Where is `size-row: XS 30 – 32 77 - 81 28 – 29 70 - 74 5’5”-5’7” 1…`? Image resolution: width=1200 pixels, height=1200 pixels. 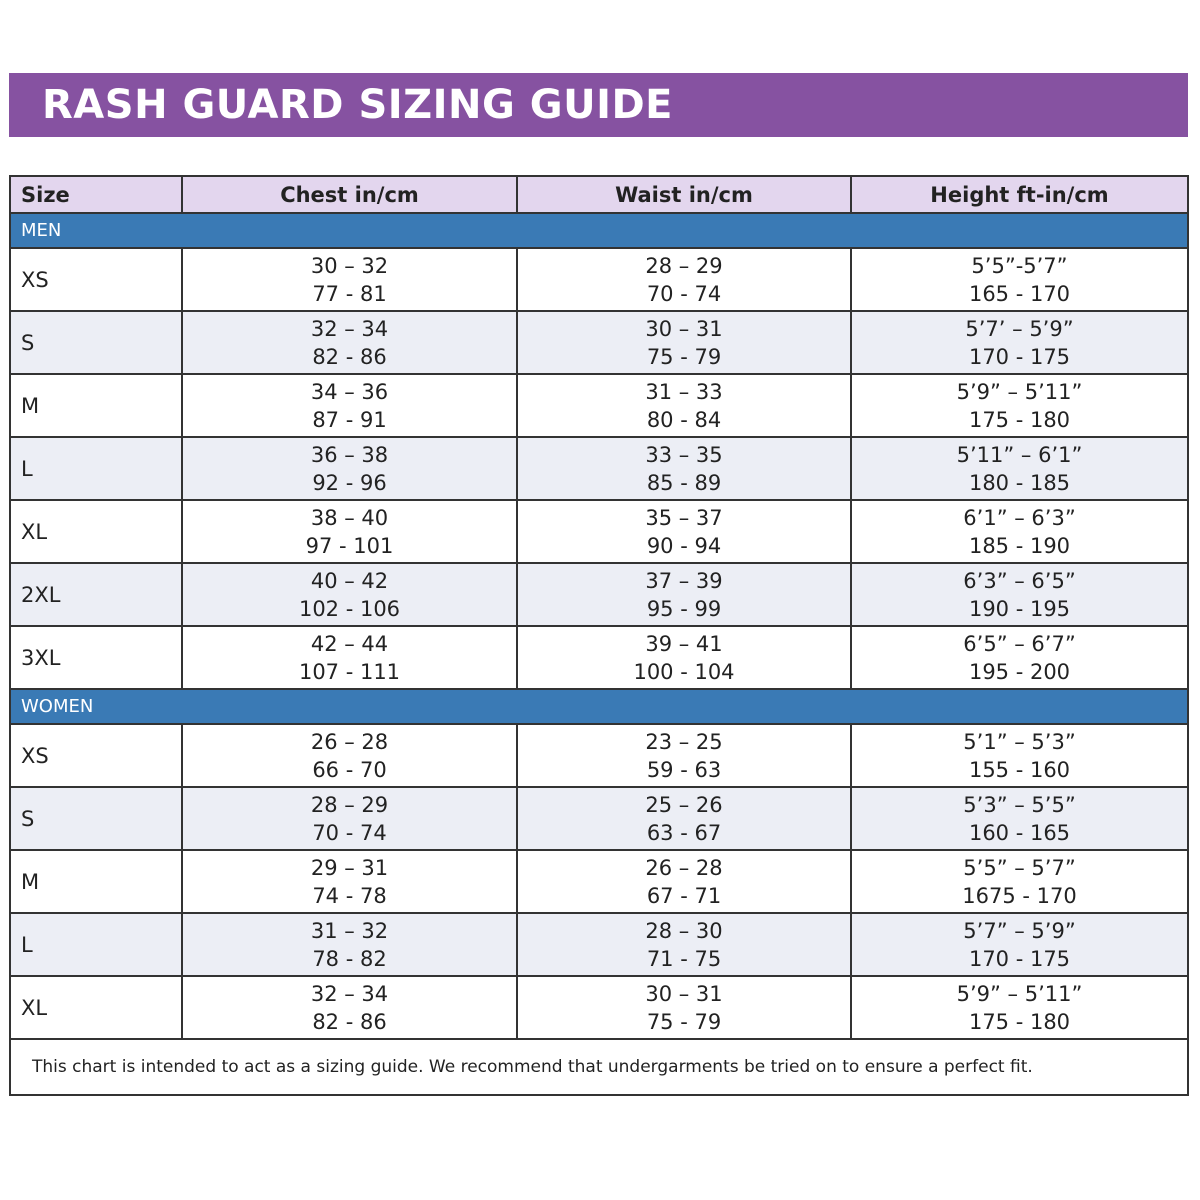
size-row: XS 30 – 32 77 - 81 28 – 29 70 - 74 5’5”-5’7” 1… is located at coordinates (599, 279).